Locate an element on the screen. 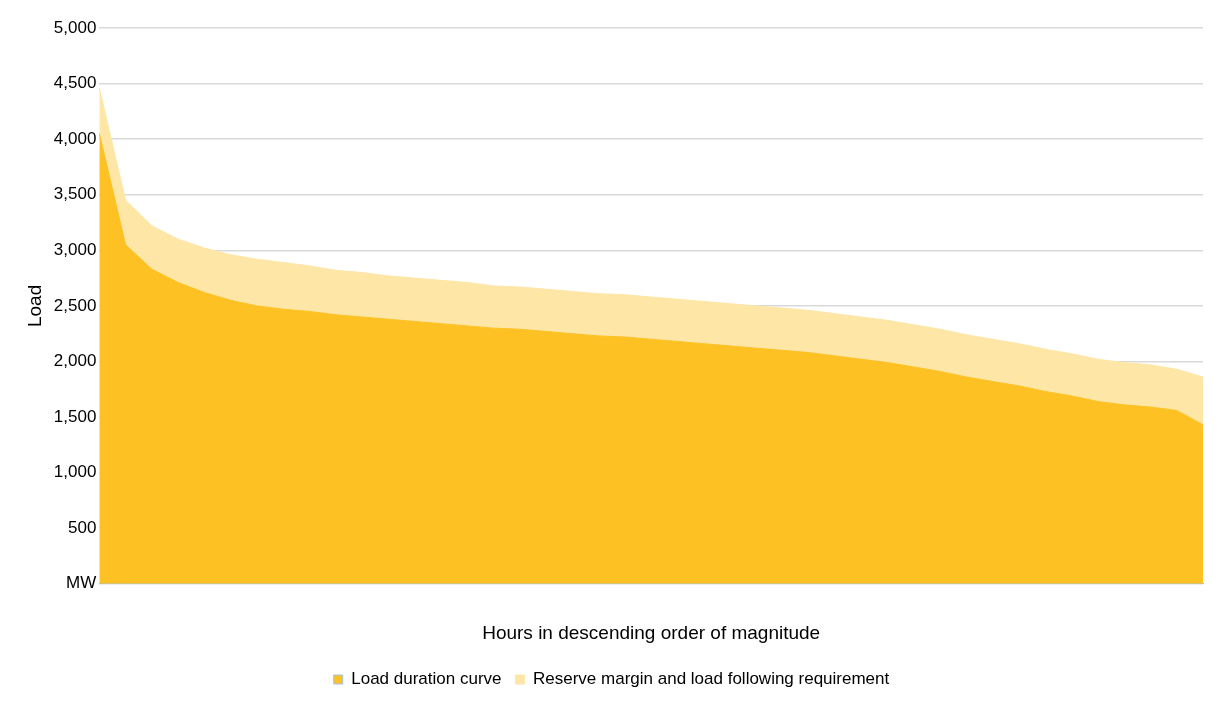 The width and height of the screenshot is (1231, 708). y-tick-label: MW is located at coordinates (81, 583).